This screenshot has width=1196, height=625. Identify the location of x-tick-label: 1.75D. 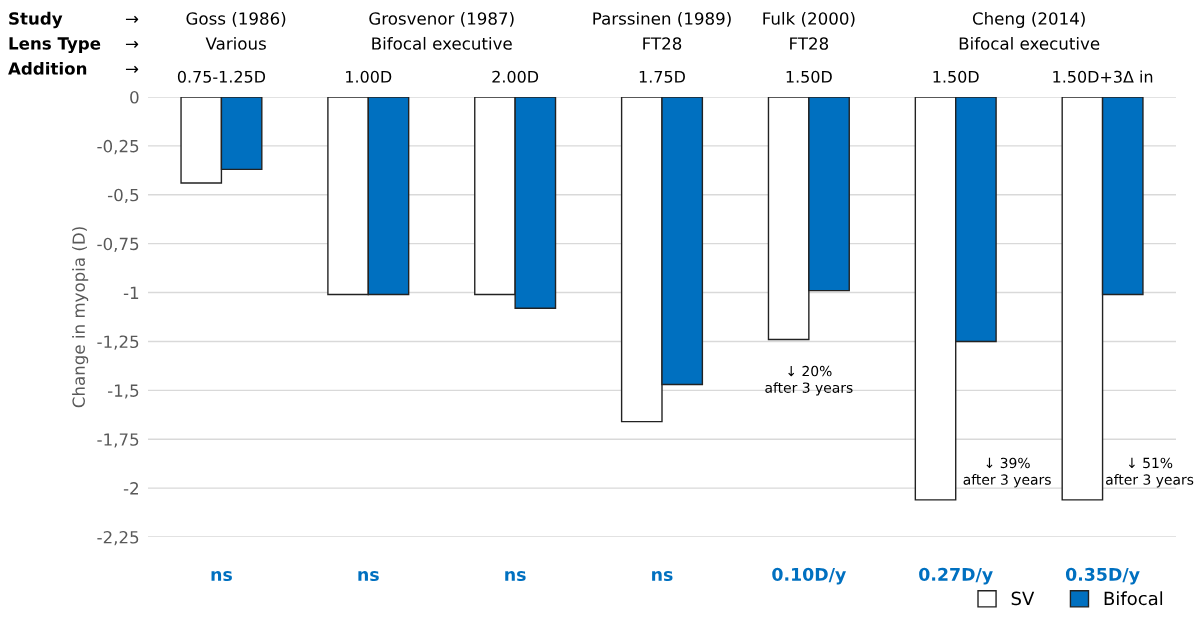
(662, 76).